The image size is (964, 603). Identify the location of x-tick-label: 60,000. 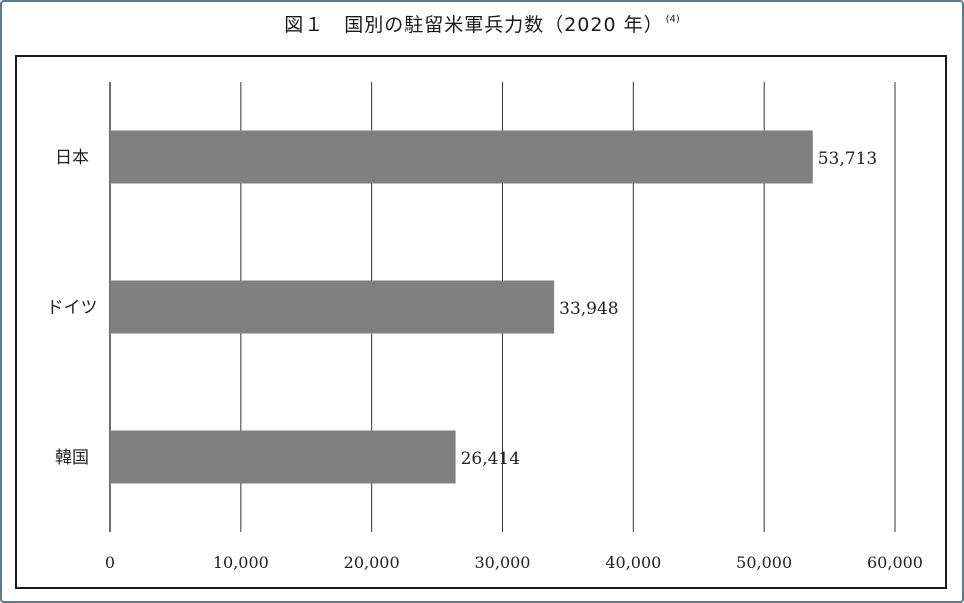
(895, 562).